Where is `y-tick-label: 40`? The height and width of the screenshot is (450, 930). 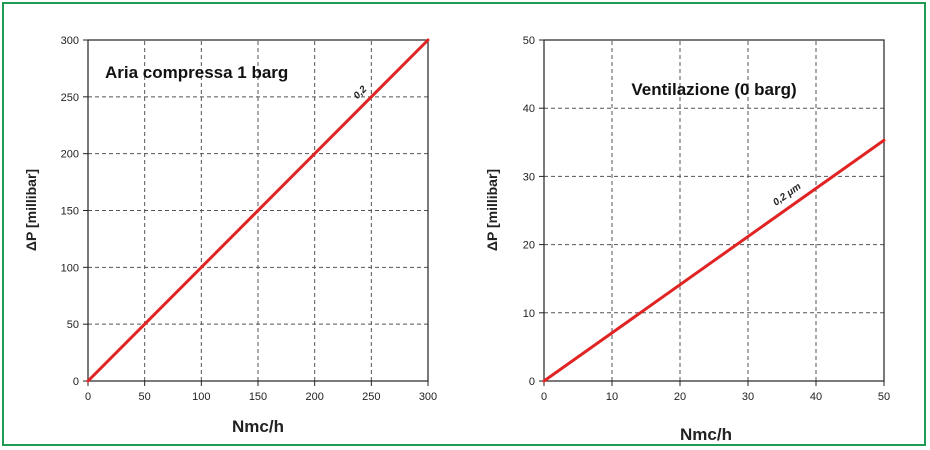 y-tick-label: 40 is located at coordinates (529, 109).